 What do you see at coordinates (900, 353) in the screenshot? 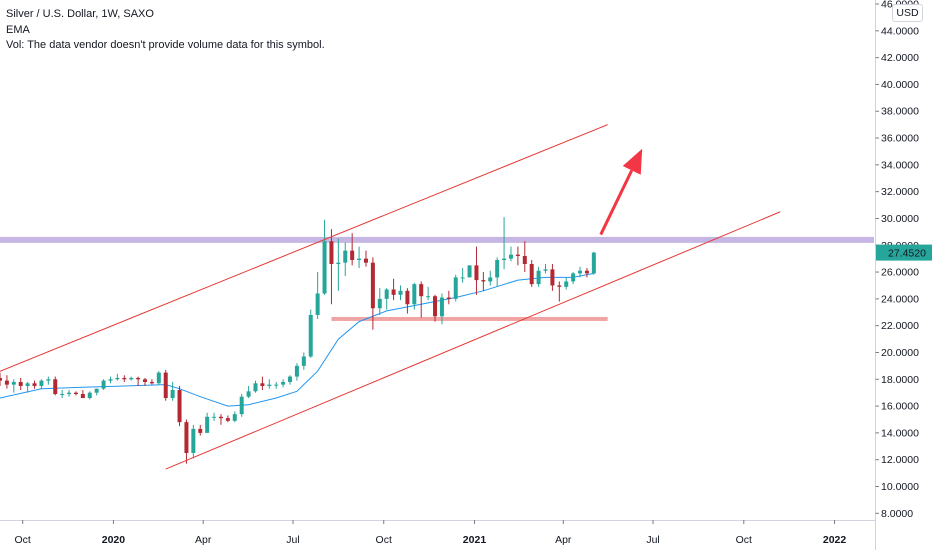
I see `y-tick-label: 20.0000` at bounding box center [900, 353].